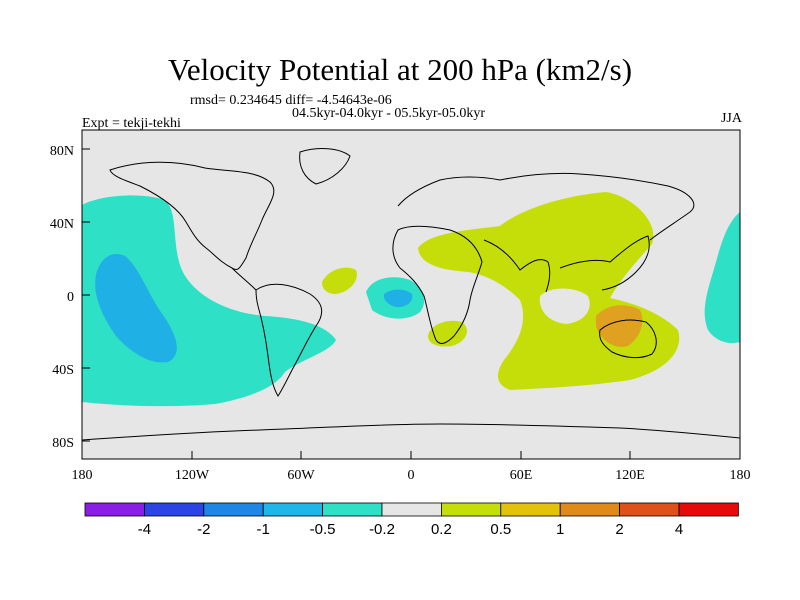 The image size is (800, 600). I want to click on colorbar-label: 1, so click(560, 529).